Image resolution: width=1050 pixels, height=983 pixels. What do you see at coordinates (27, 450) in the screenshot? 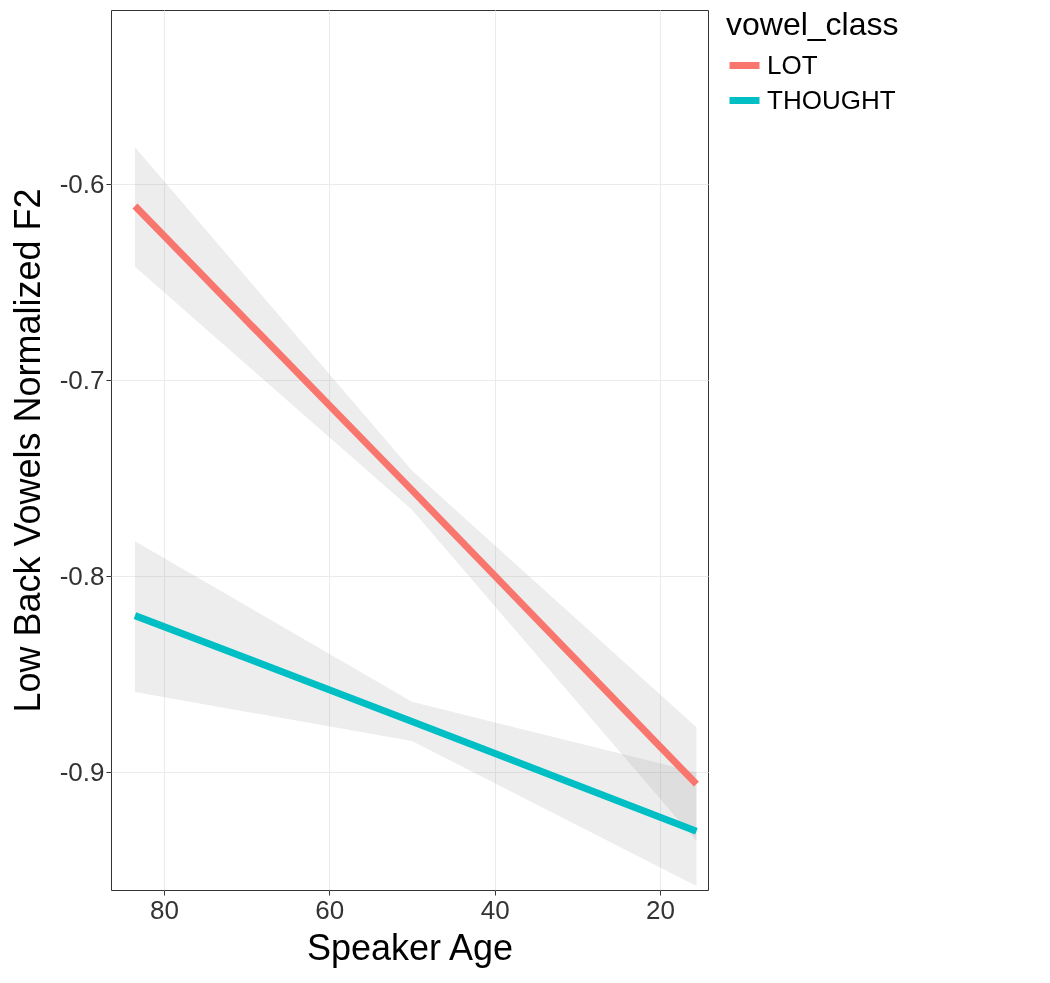
I see `y-axis-title: Low Back Vowels Normalized F2` at bounding box center [27, 450].